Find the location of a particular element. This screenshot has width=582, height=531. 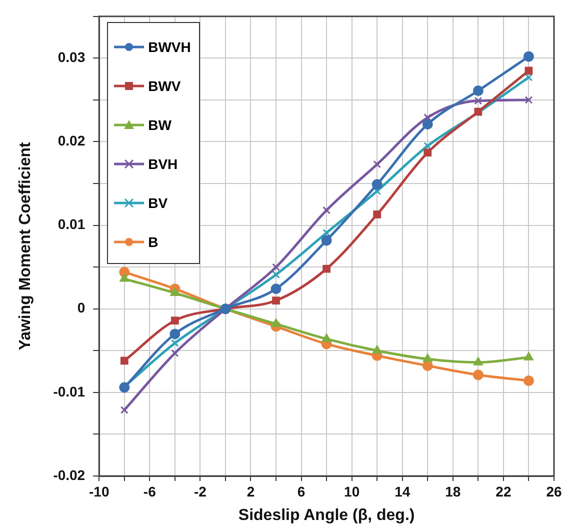

x-tick-label: 14 is located at coordinates (402, 491).